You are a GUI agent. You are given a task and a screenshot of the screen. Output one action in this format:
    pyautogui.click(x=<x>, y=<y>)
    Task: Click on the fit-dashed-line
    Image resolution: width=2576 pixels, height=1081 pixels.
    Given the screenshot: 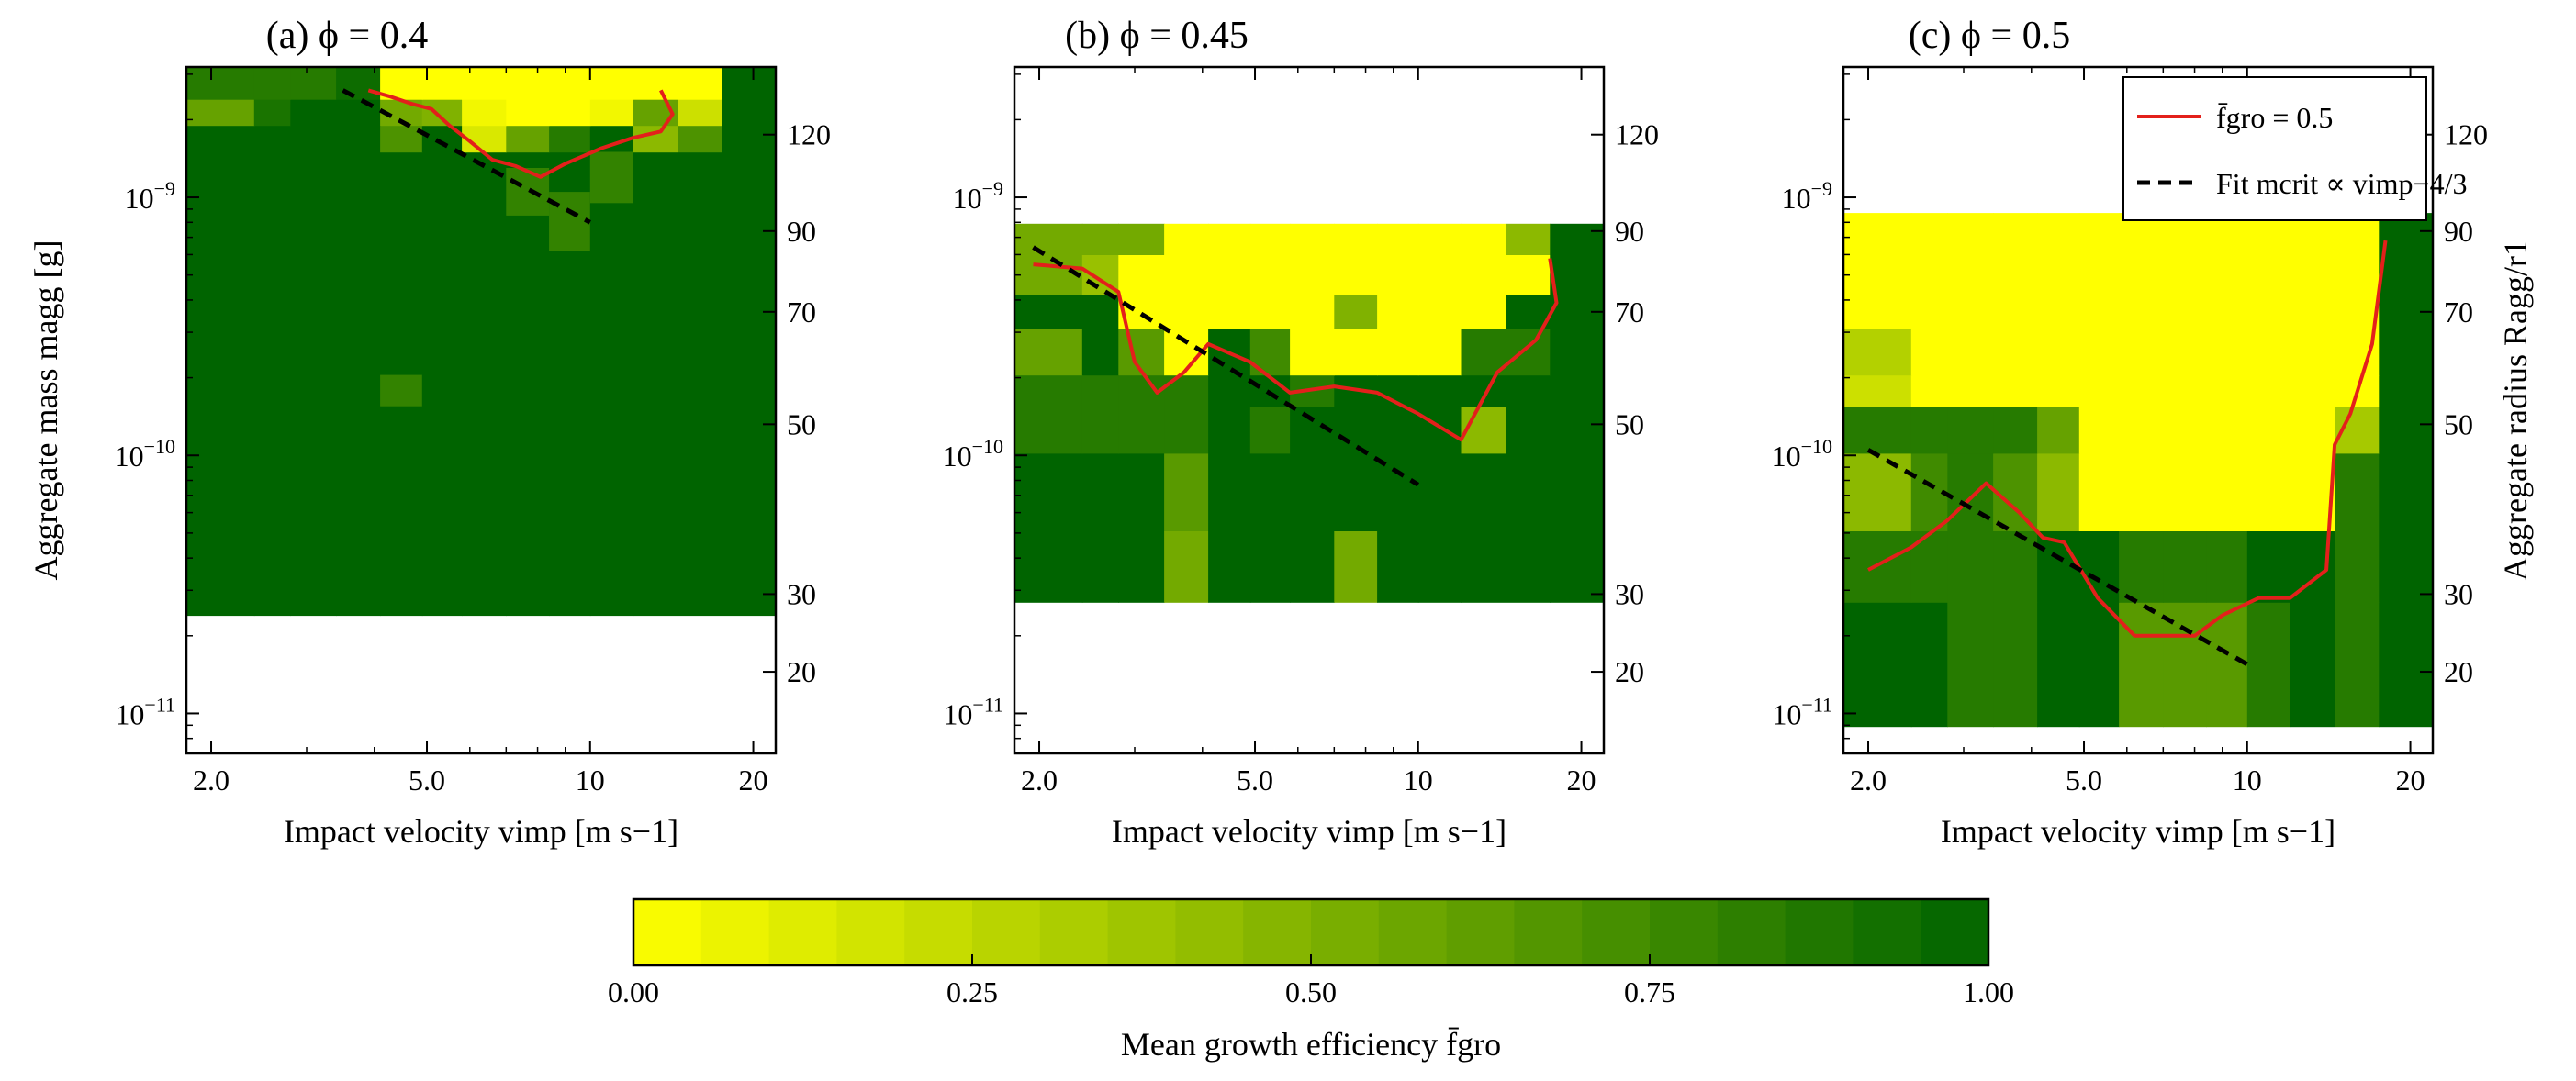 What is the action you would take?
    pyautogui.click(x=466, y=156)
    